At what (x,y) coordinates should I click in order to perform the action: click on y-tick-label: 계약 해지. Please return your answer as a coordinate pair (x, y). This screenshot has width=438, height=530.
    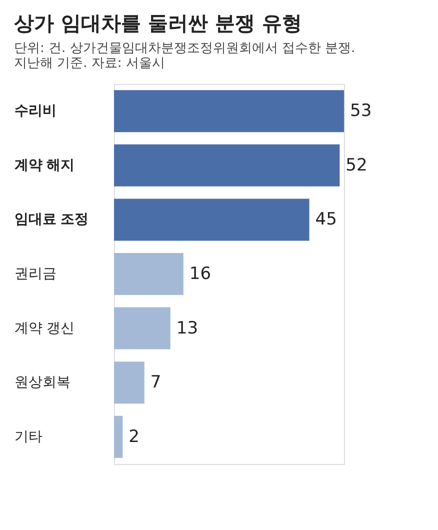
    Looking at the image, I should click on (44, 164).